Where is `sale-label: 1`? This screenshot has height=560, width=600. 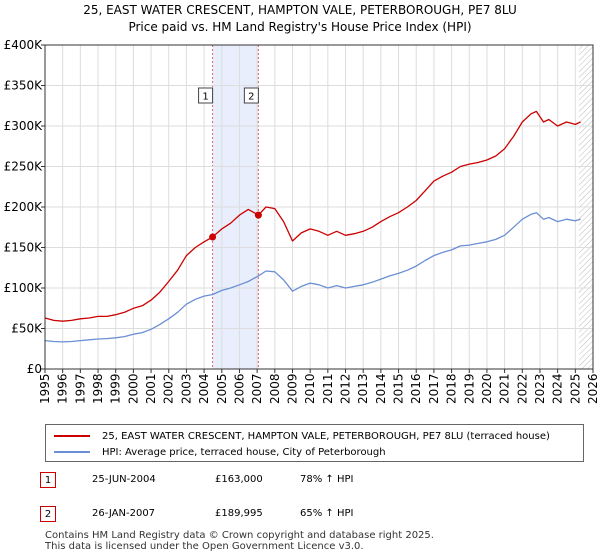
sale-label: 1 is located at coordinates (205, 97).